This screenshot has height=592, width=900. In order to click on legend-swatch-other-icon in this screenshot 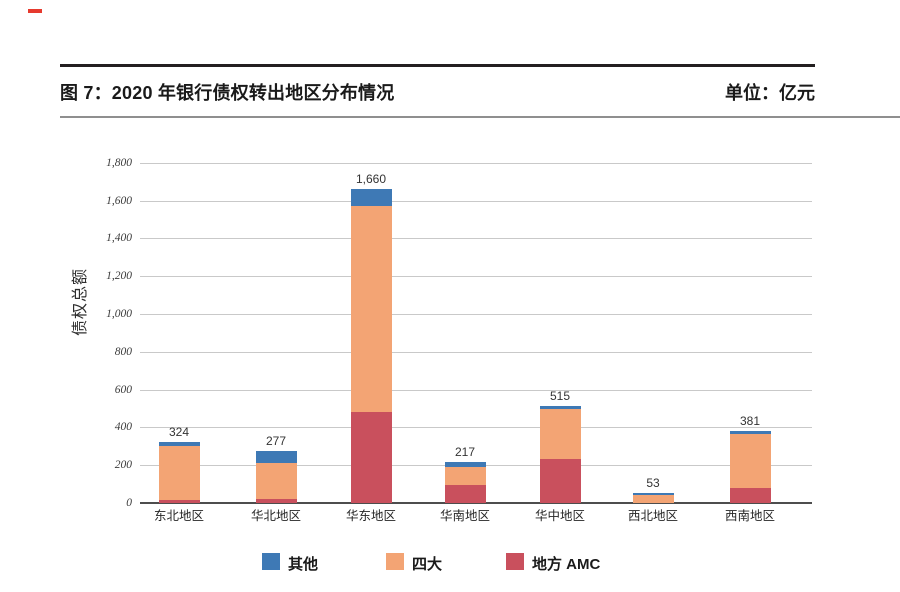, I will do `click(271, 561)`.